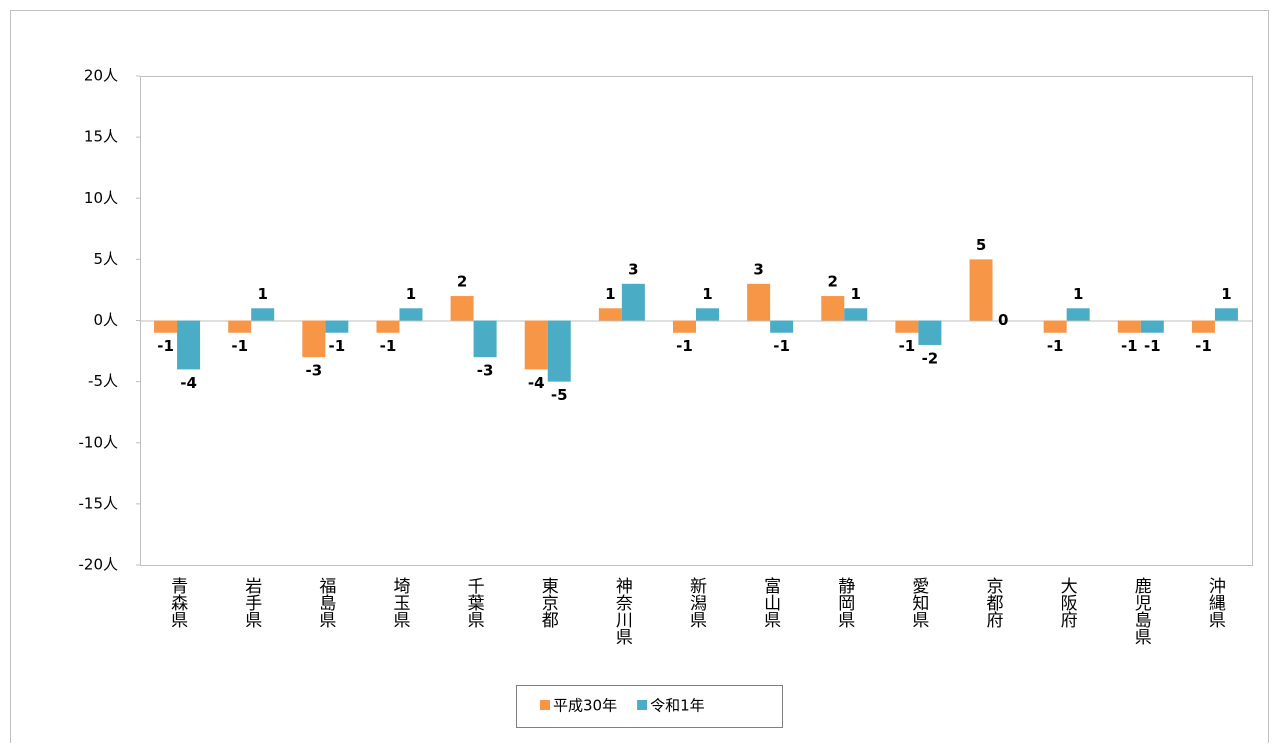 The height and width of the screenshot is (747, 1279). Describe the element at coordinates (101, 198) in the screenshot. I see `y-tick-label: 10人` at that location.